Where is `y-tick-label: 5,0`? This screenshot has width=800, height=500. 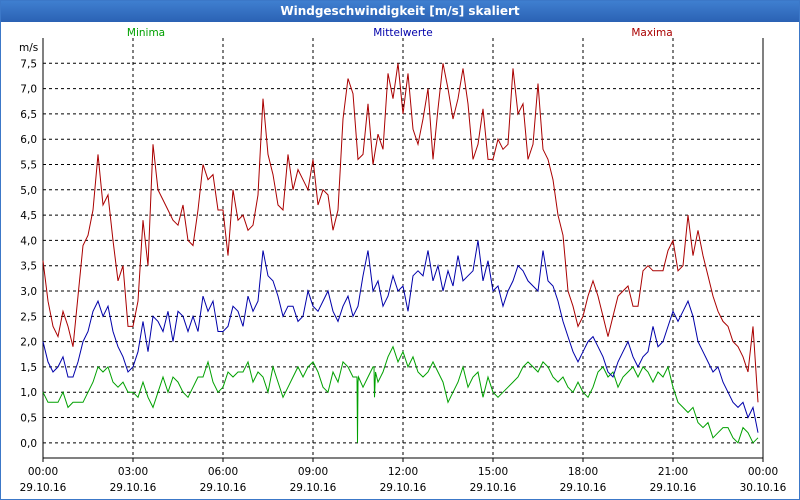 y-tick-label: 5,0 is located at coordinates (28, 191).